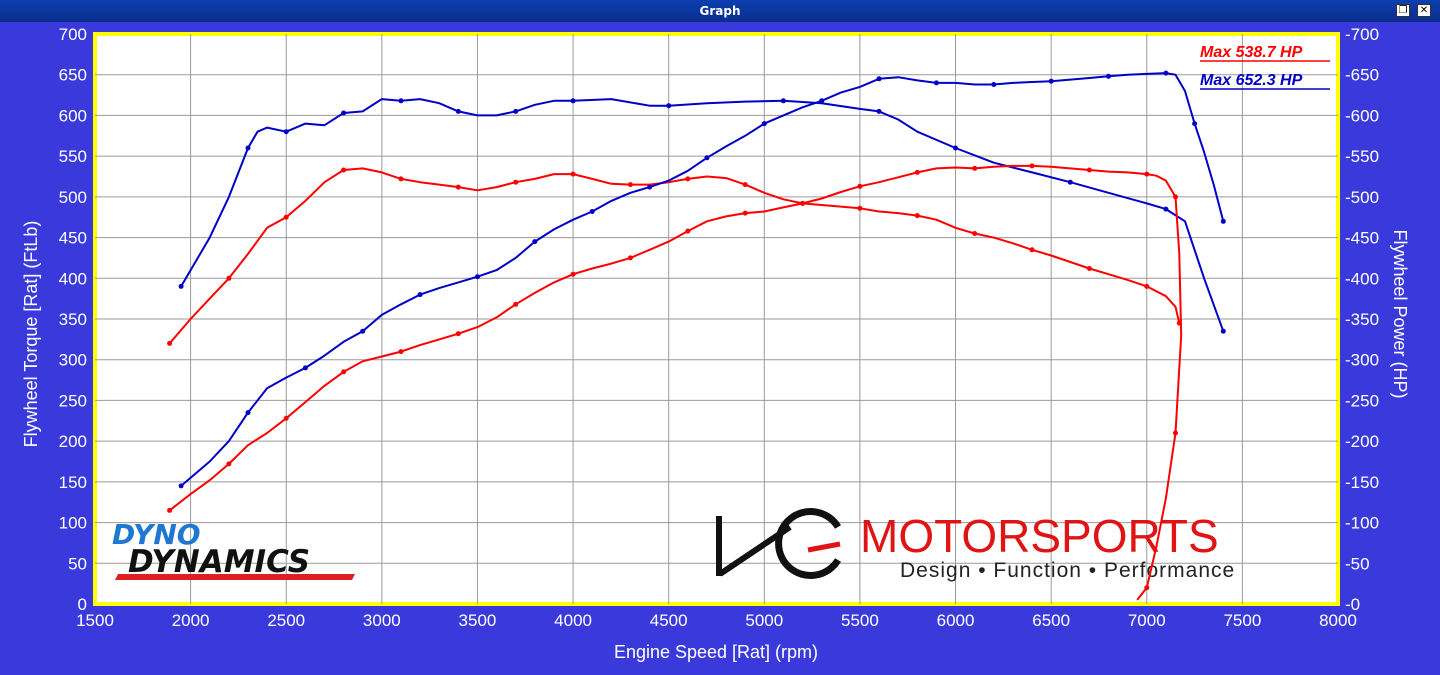  I want to click on x-tick-label: 8000, so click(1338, 620).